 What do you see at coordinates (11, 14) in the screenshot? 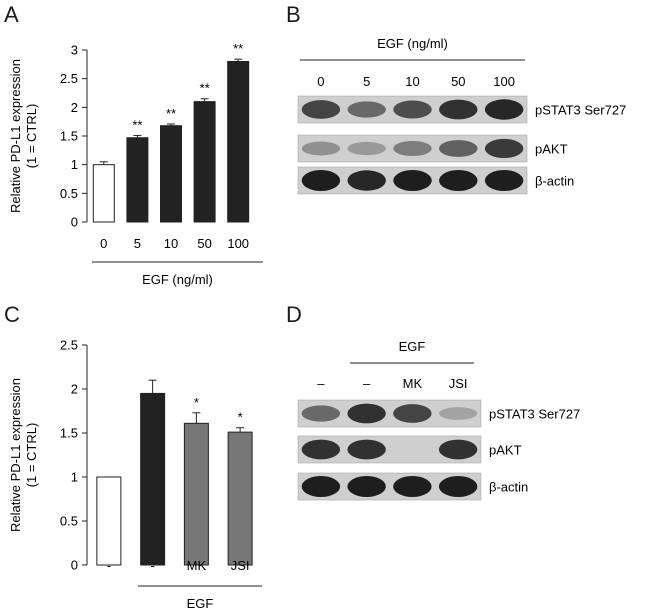
I see `panel-label-a: A` at bounding box center [11, 14].